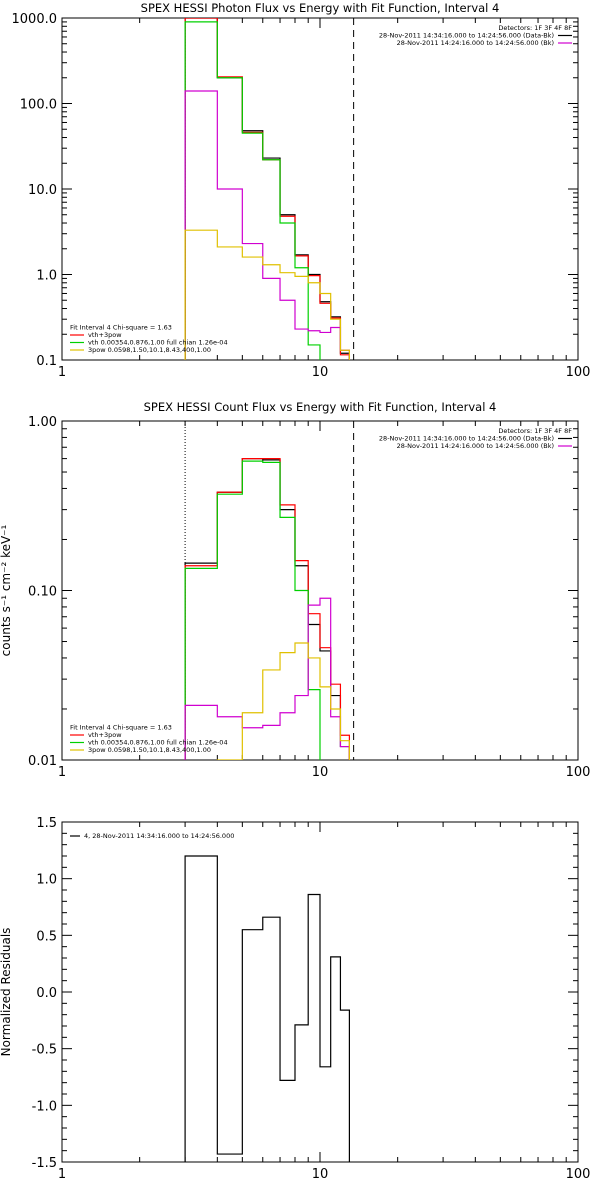  Describe the element at coordinates (535, 28) in the screenshot. I see `photon-legend-tr-text: Detectors: 1F 3F 4F 8F` at that location.